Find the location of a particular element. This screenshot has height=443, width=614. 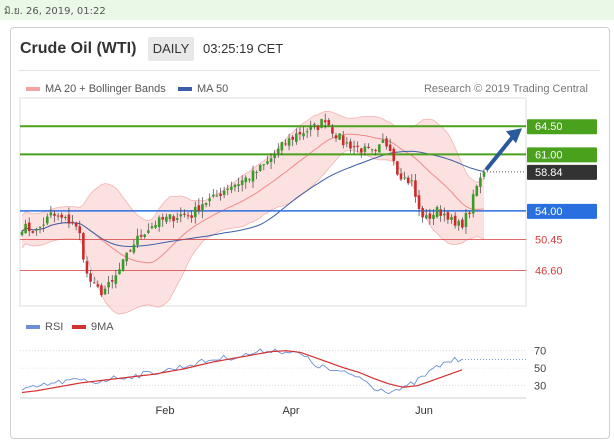

legend-rsi-label: RSI is located at coordinates (54, 327).